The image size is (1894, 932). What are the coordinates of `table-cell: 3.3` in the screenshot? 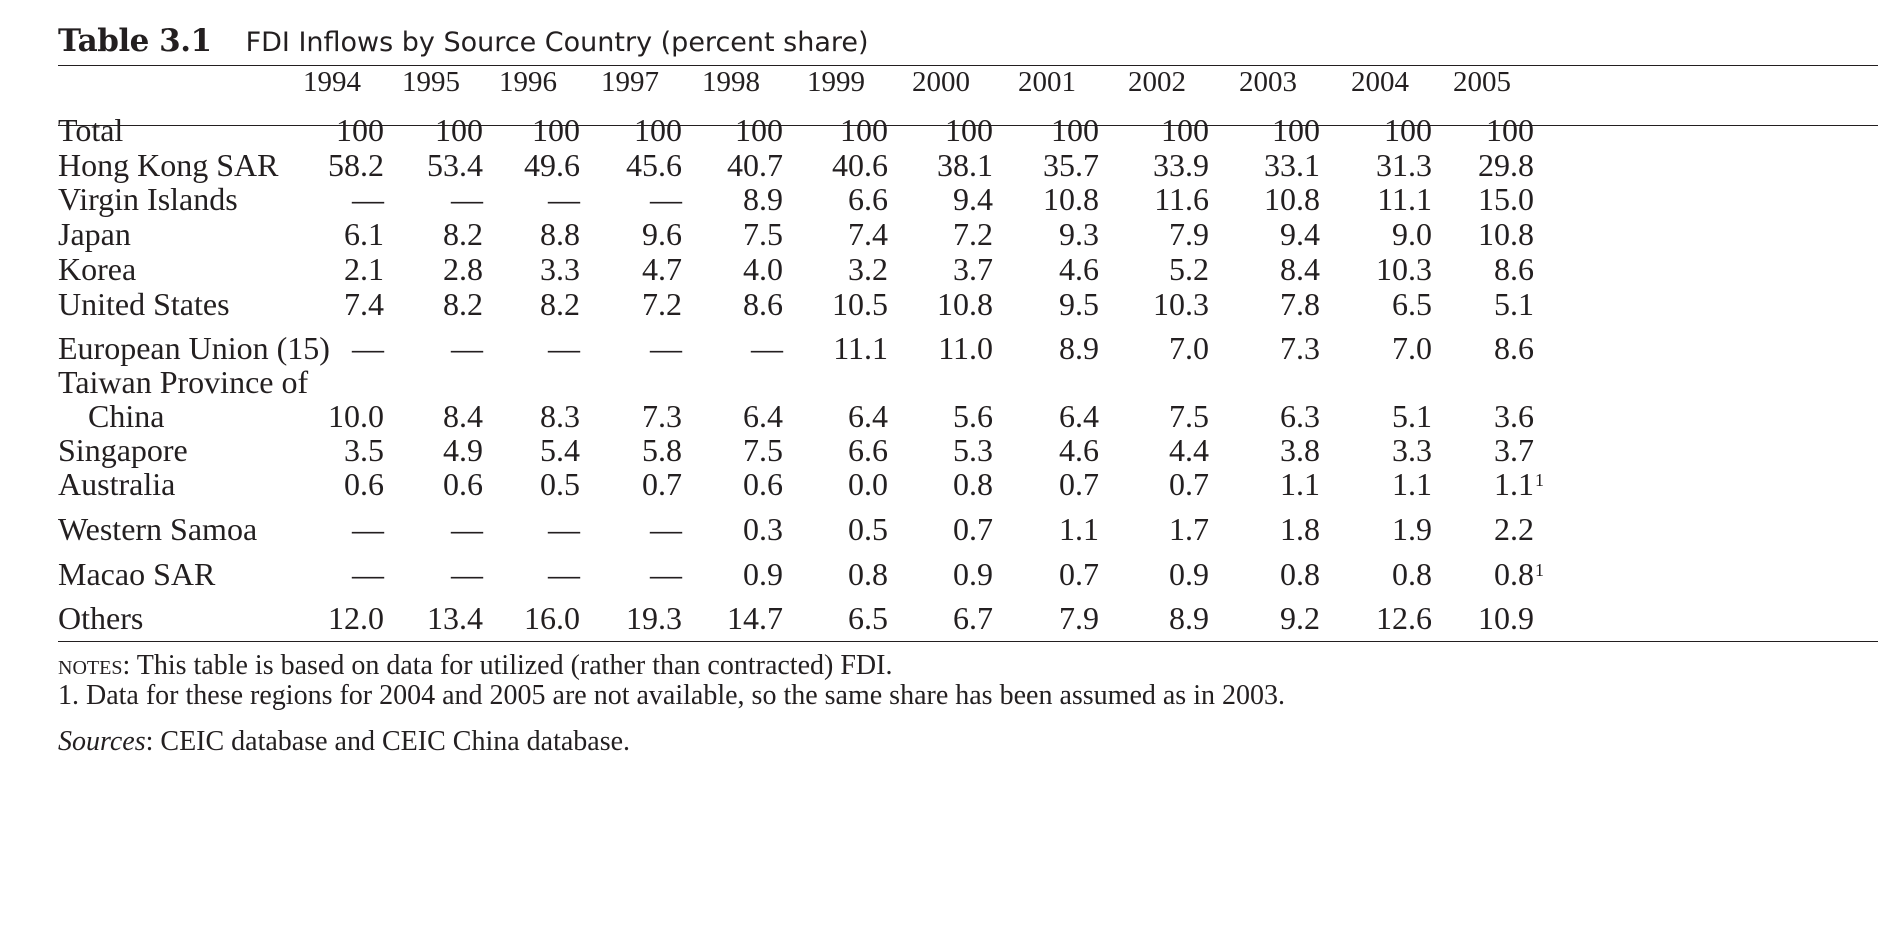 It's located at (520, 269).